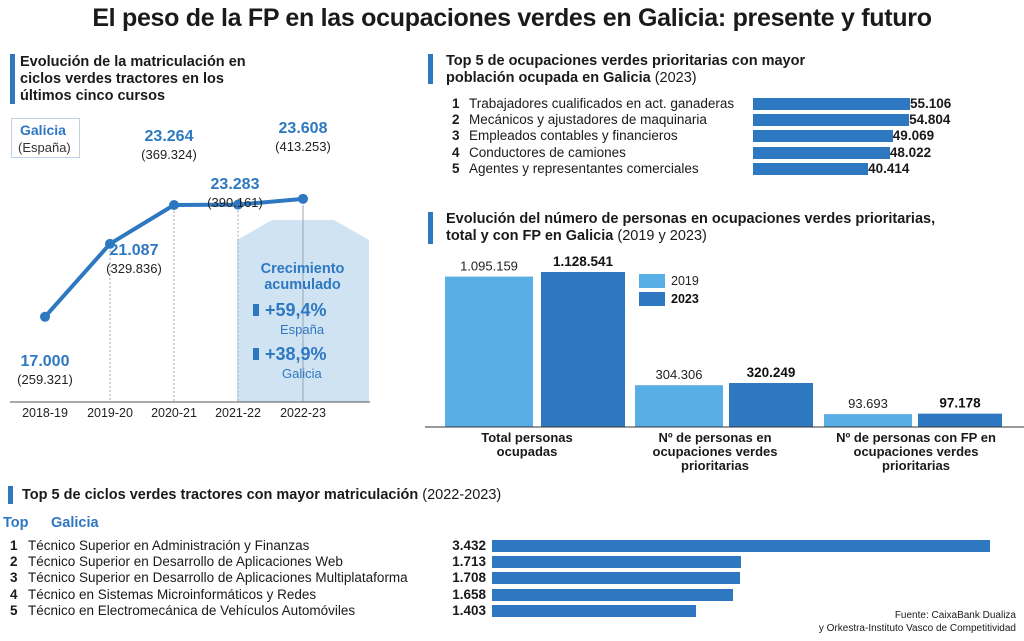 The width and height of the screenshot is (1024, 641). I want to click on cycle-value: 1.713, so click(469, 562).